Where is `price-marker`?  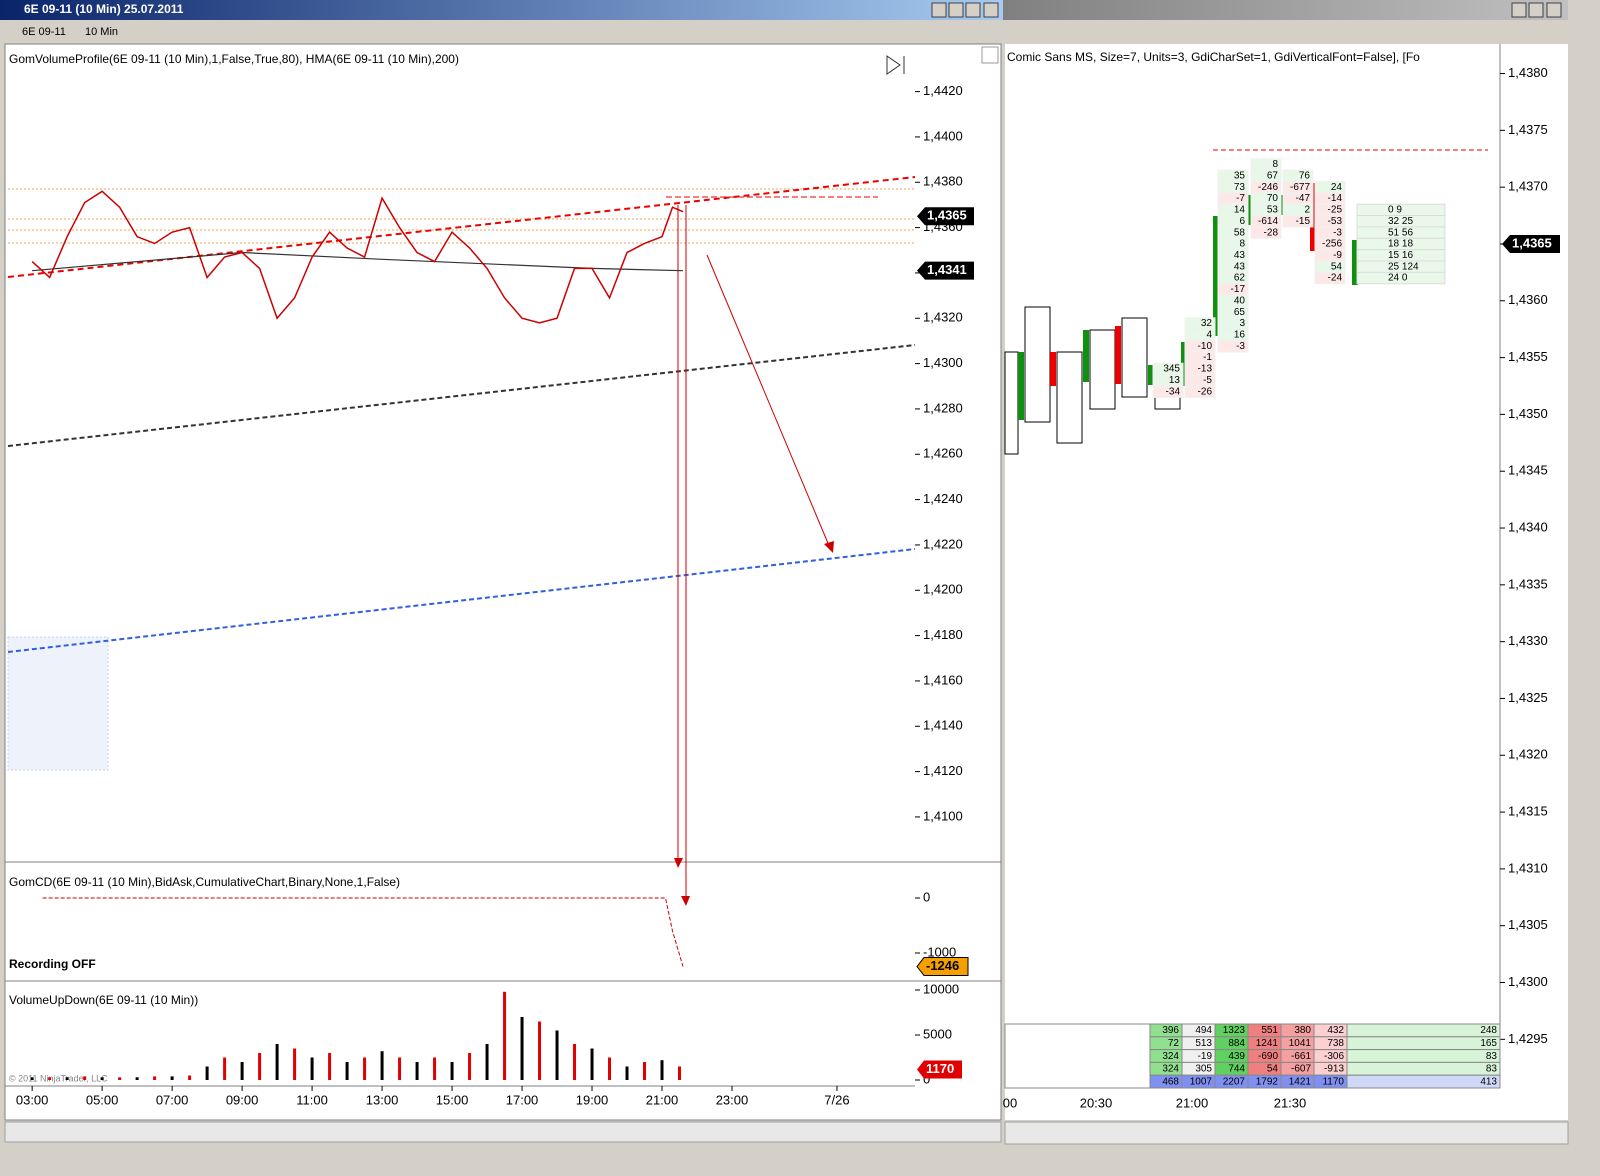
price-marker is located at coordinates (945, 216).